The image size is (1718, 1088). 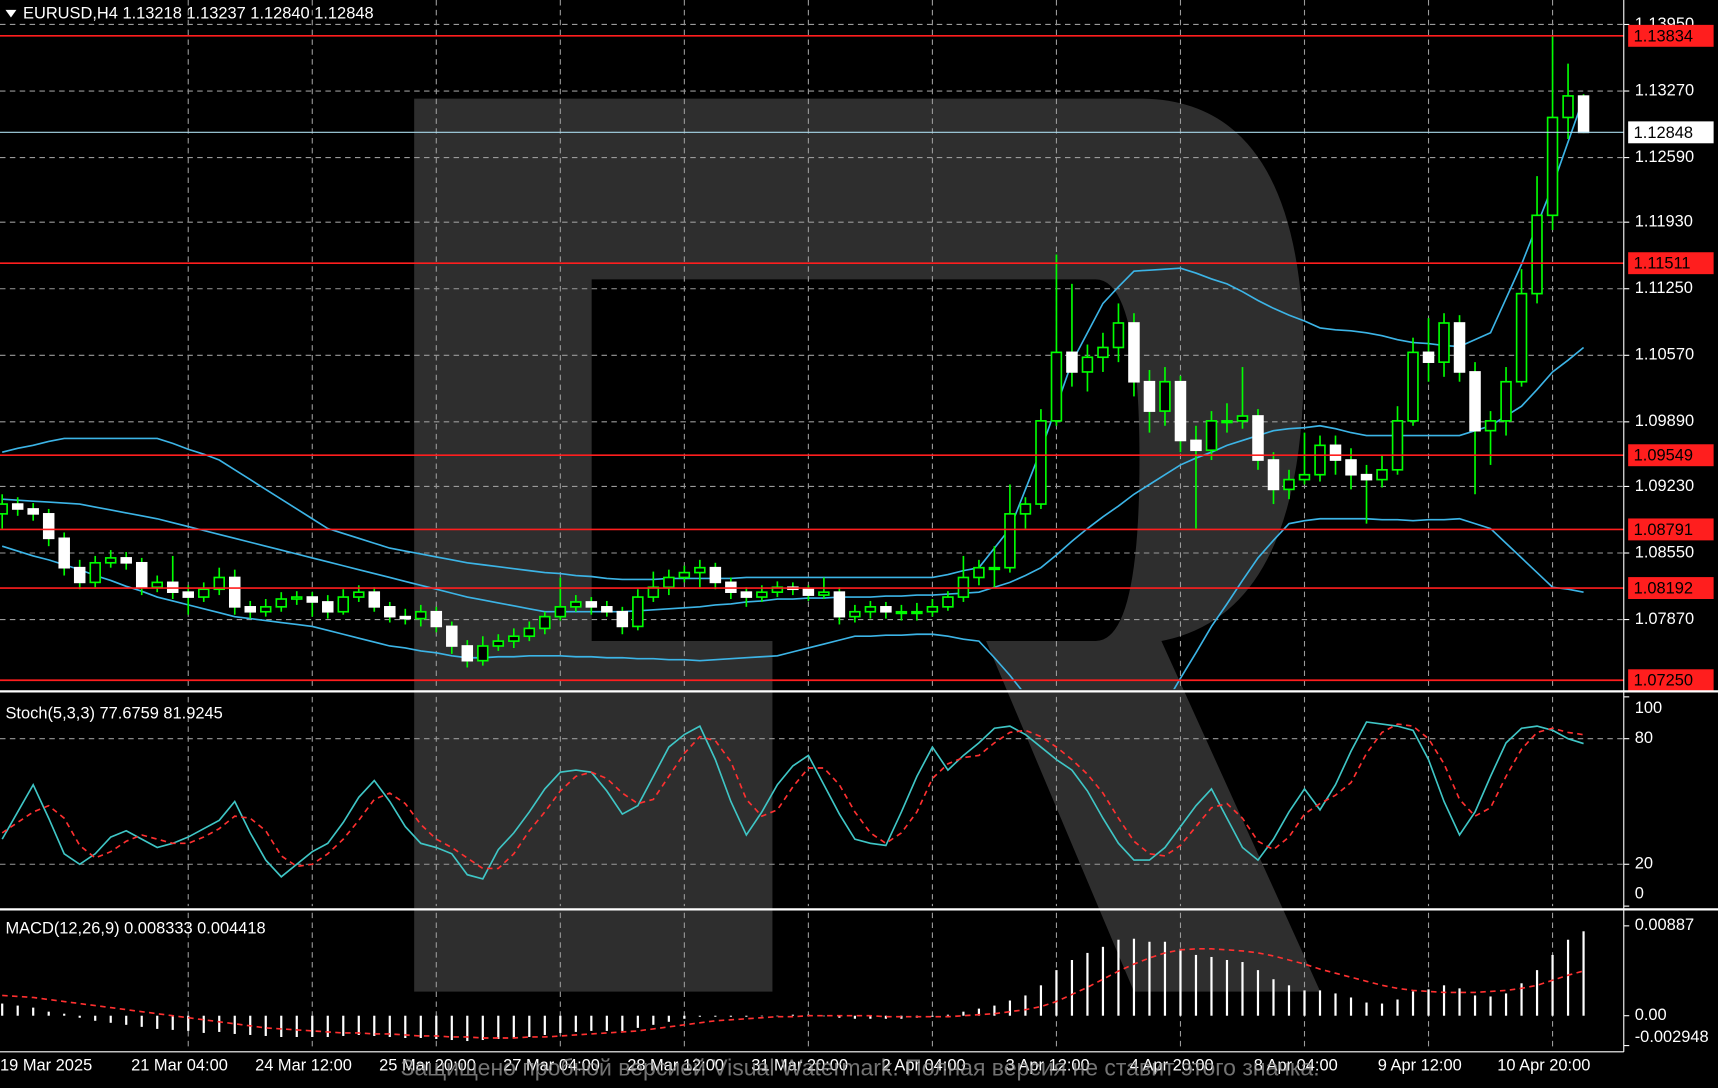 I want to click on y-tick-label: 0.00, so click(x=1651, y=1015).